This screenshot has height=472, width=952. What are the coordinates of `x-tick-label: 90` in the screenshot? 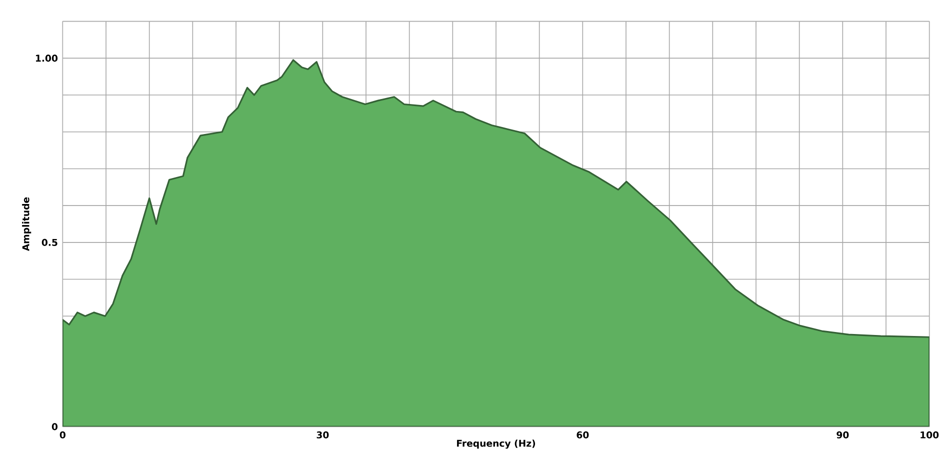 It's located at (842, 434).